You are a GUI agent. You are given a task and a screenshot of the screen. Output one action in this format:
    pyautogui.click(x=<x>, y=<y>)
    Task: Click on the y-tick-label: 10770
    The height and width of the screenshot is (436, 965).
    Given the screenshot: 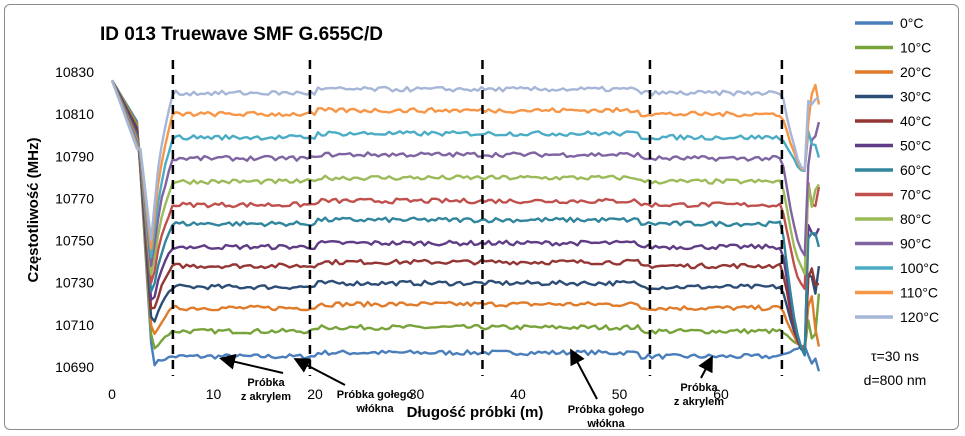 What is the action you would take?
    pyautogui.click(x=74, y=198)
    